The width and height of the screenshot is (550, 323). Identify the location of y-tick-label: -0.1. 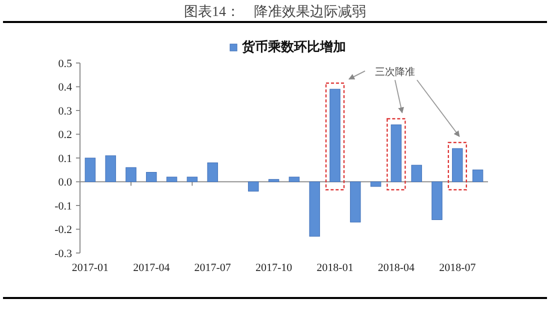
(63, 206).